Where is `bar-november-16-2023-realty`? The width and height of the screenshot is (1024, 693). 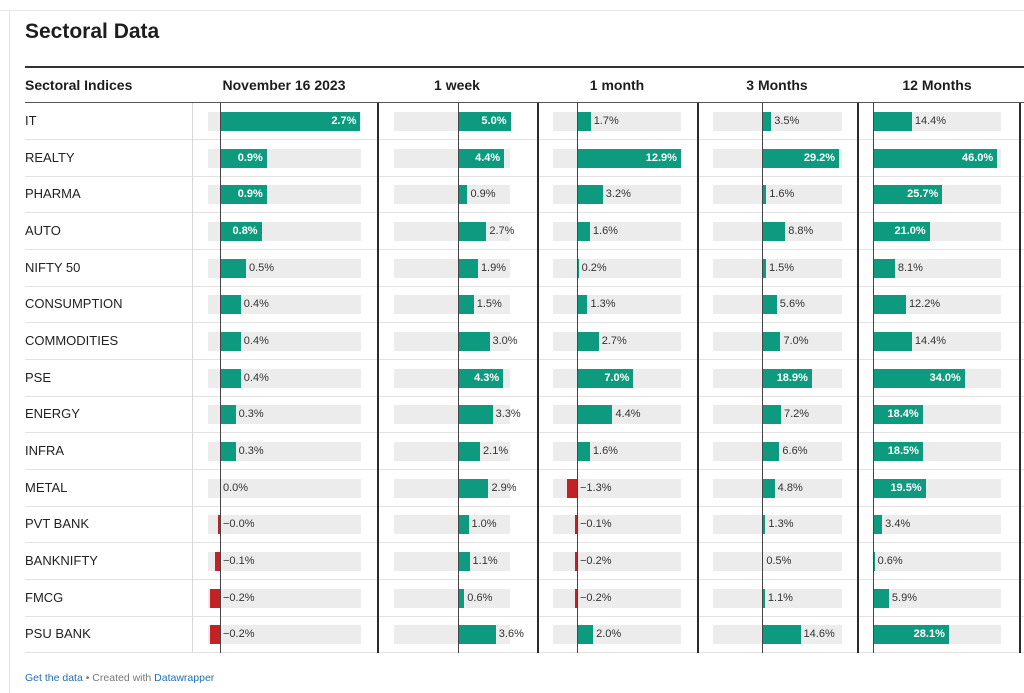 bar-november-16-2023-realty is located at coordinates (243, 158).